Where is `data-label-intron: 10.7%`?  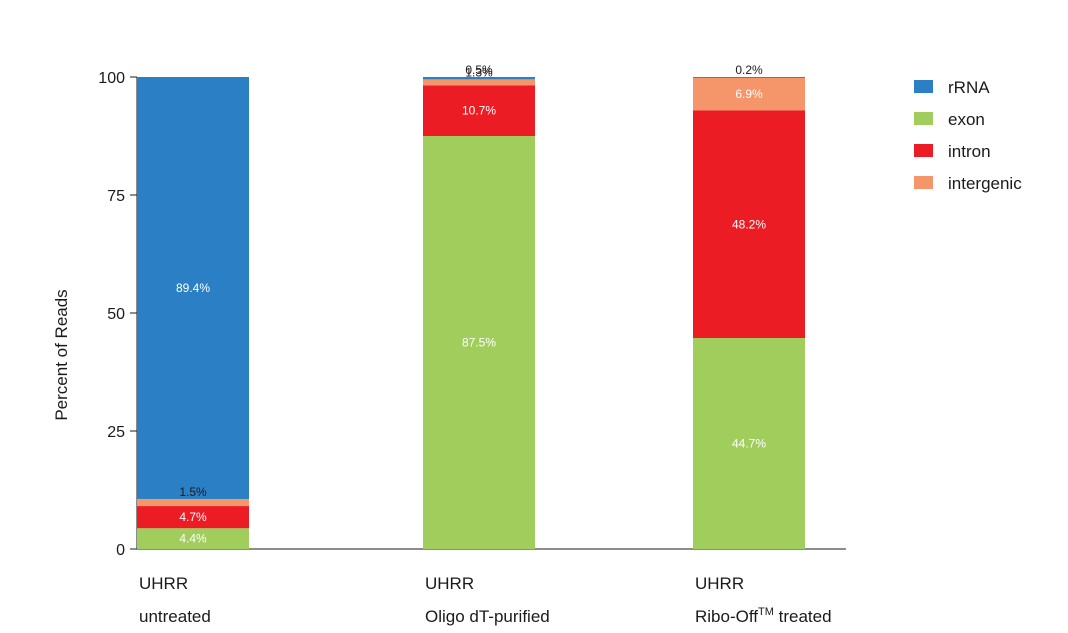 data-label-intron: 10.7% is located at coordinates (479, 111).